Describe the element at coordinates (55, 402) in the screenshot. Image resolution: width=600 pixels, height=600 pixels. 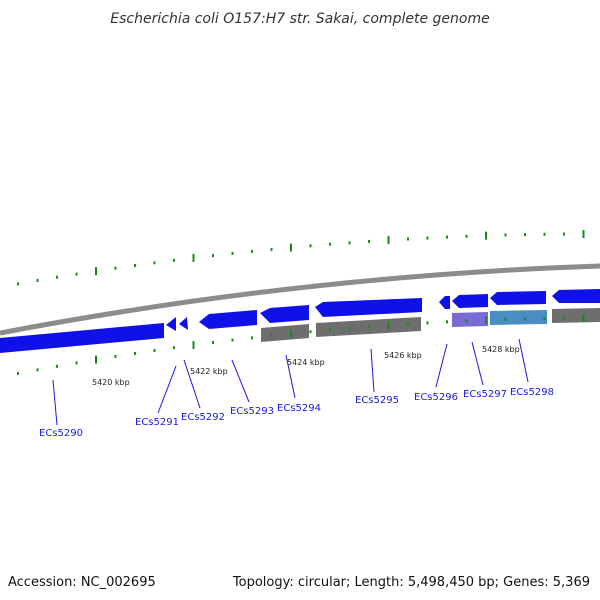
I see `leader-ECs5290` at that location.